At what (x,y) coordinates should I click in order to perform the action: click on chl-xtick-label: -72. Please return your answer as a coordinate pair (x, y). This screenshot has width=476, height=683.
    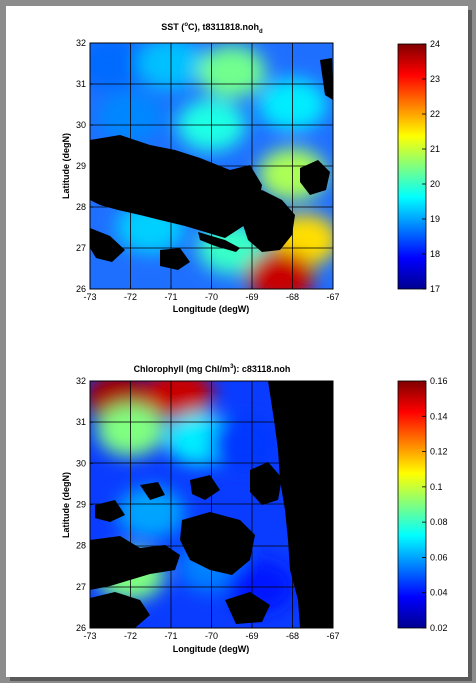
    Looking at the image, I should click on (130, 636).